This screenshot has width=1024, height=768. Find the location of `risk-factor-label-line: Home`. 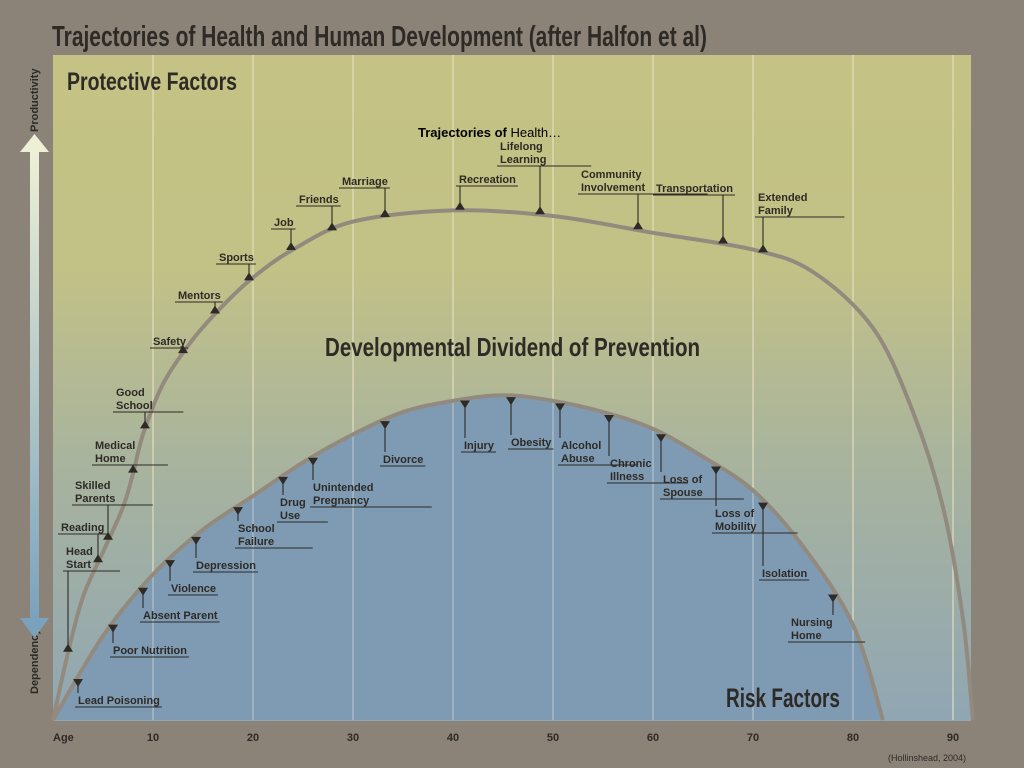

risk-factor-label-line: Home is located at coordinates (806, 636).